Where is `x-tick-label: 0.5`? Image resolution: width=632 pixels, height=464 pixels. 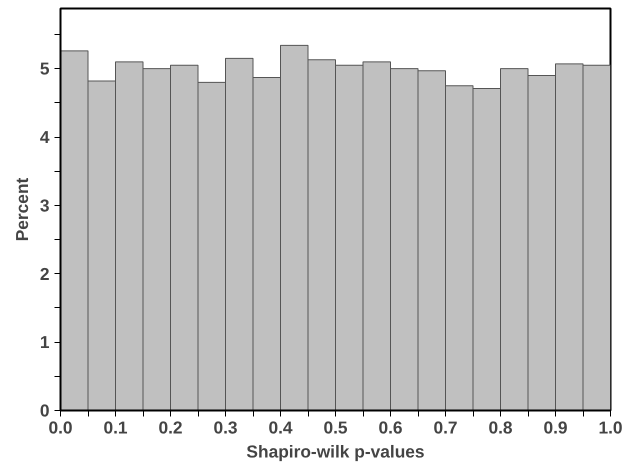 x-tick-label: 0.5 is located at coordinates (335, 428).